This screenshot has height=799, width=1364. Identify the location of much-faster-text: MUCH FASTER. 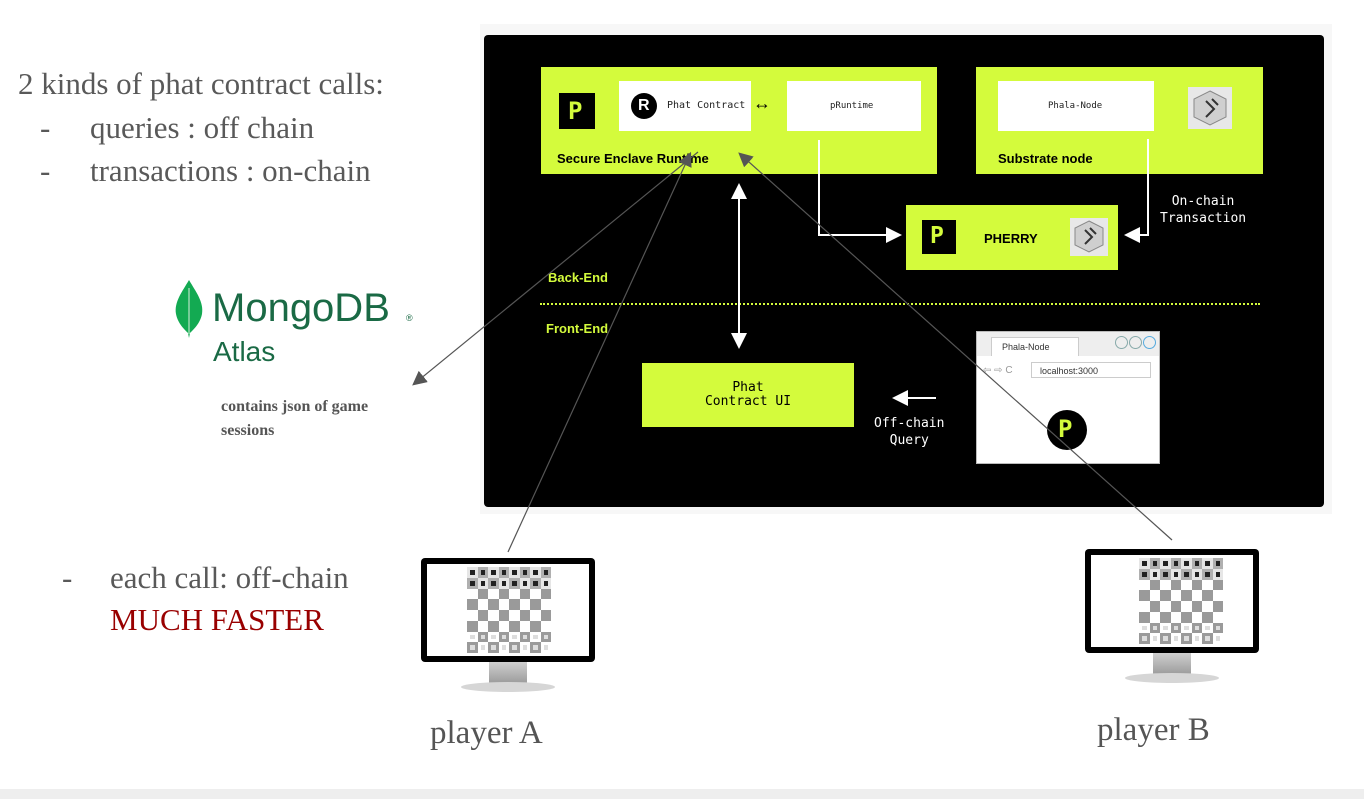
(217, 619).